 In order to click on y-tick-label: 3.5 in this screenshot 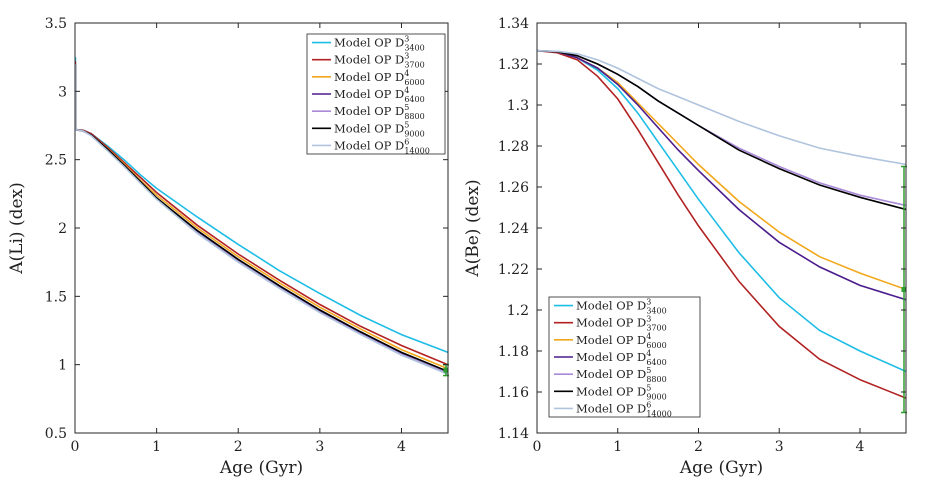, I will do `click(56, 24)`.